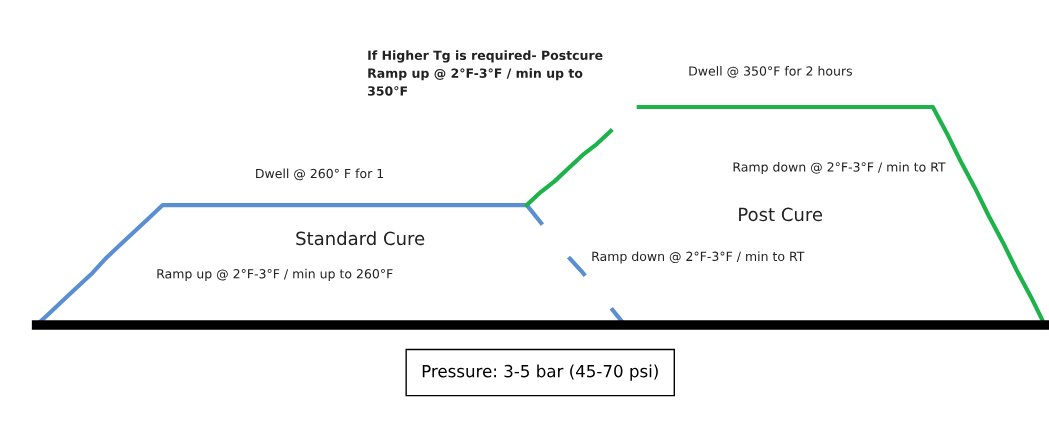 This screenshot has width=1049, height=421. What do you see at coordinates (781, 214) in the screenshot?
I see `annotation: Post Cure` at bounding box center [781, 214].